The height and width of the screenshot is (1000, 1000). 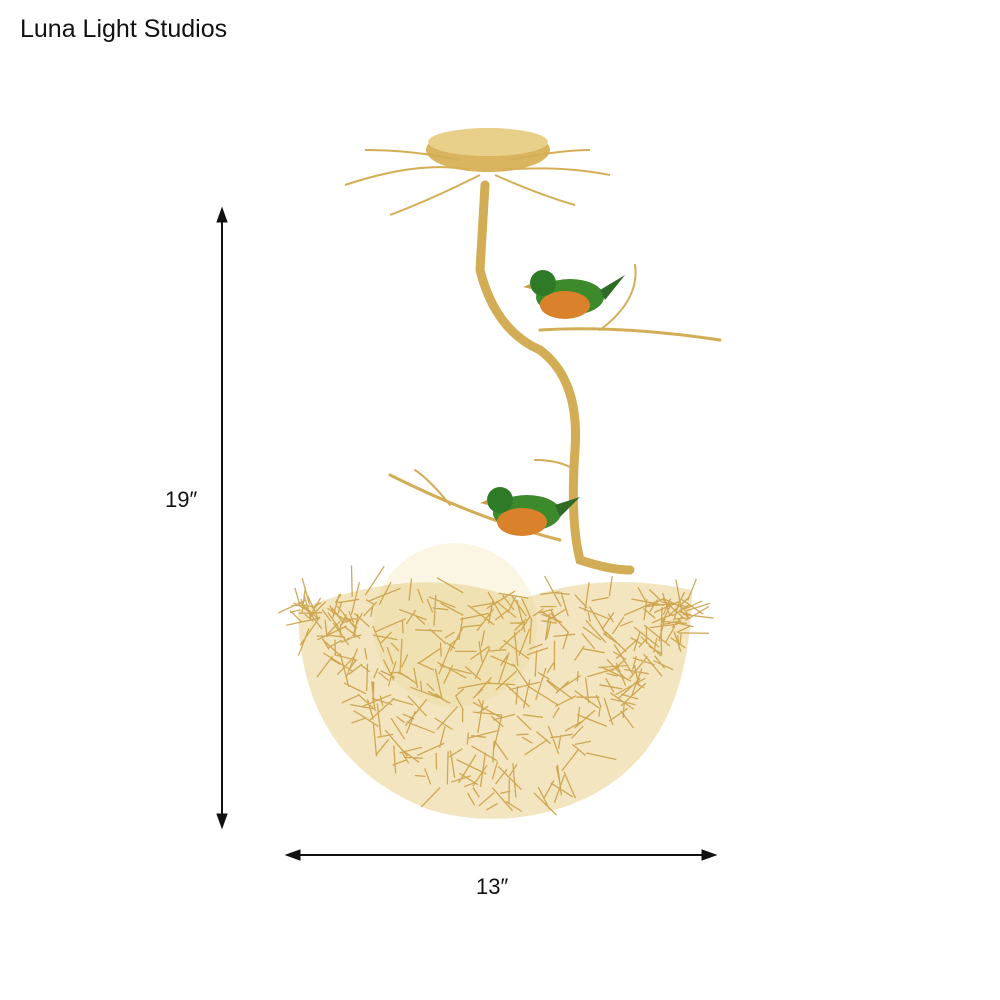 What do you see at coordinates (501, 855) in the screenshot?
I see `width-dimension-arrow` at bounding box center [501, 855].